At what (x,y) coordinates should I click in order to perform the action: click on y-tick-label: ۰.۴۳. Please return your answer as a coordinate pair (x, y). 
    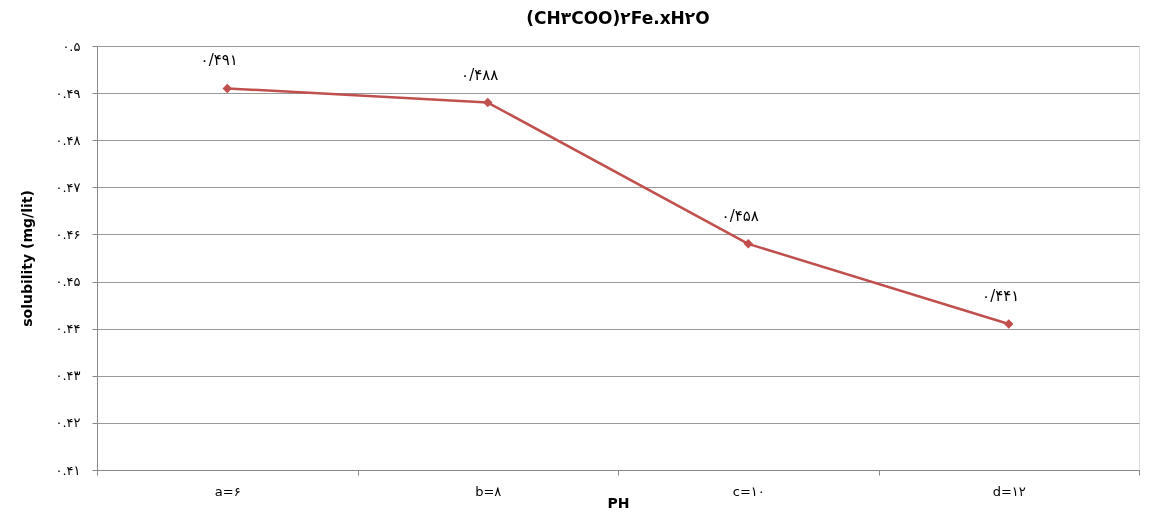
    Looking at the image, I should click on (68, 376).